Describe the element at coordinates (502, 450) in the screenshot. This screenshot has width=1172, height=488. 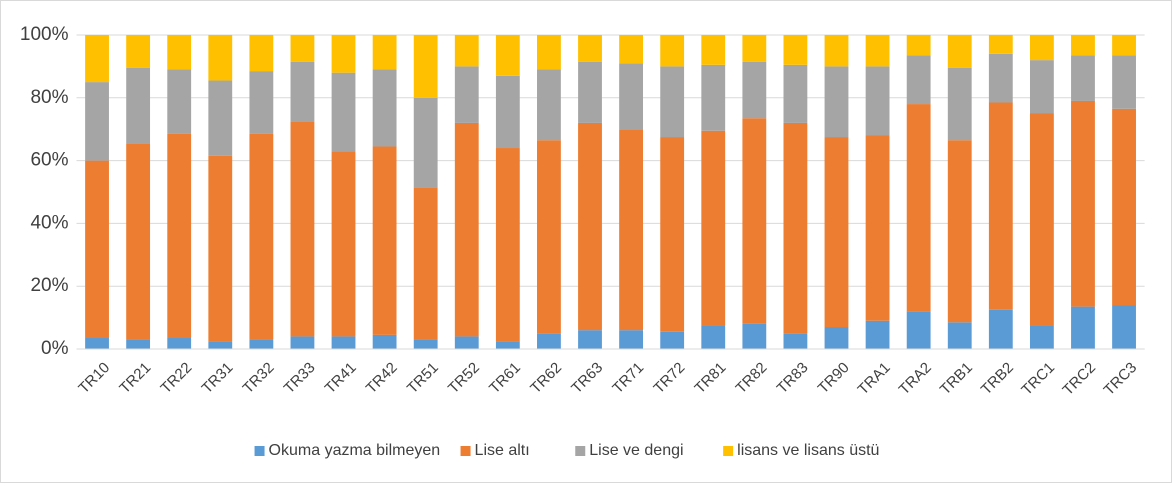
I see `legend-label: Lise altı` at that location.